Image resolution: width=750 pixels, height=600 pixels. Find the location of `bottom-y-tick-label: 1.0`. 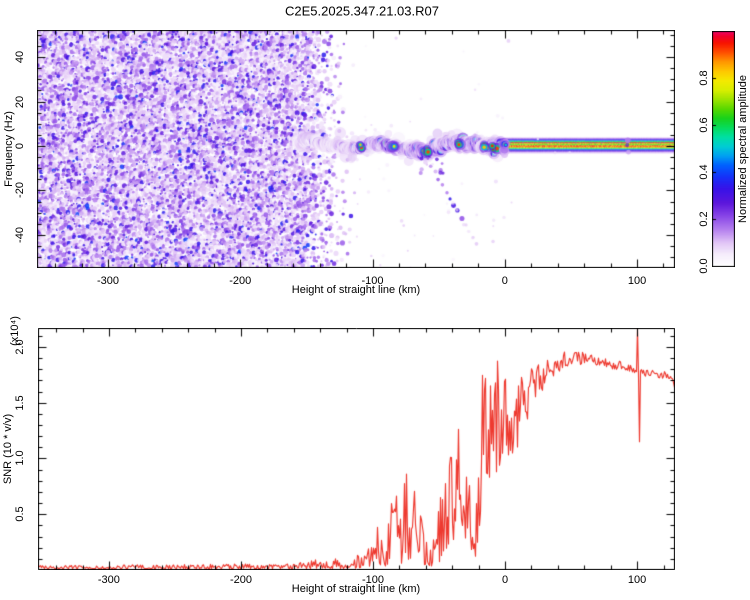

bottom-y-tick-label: 1.0 is located at coordinates (20, 458).